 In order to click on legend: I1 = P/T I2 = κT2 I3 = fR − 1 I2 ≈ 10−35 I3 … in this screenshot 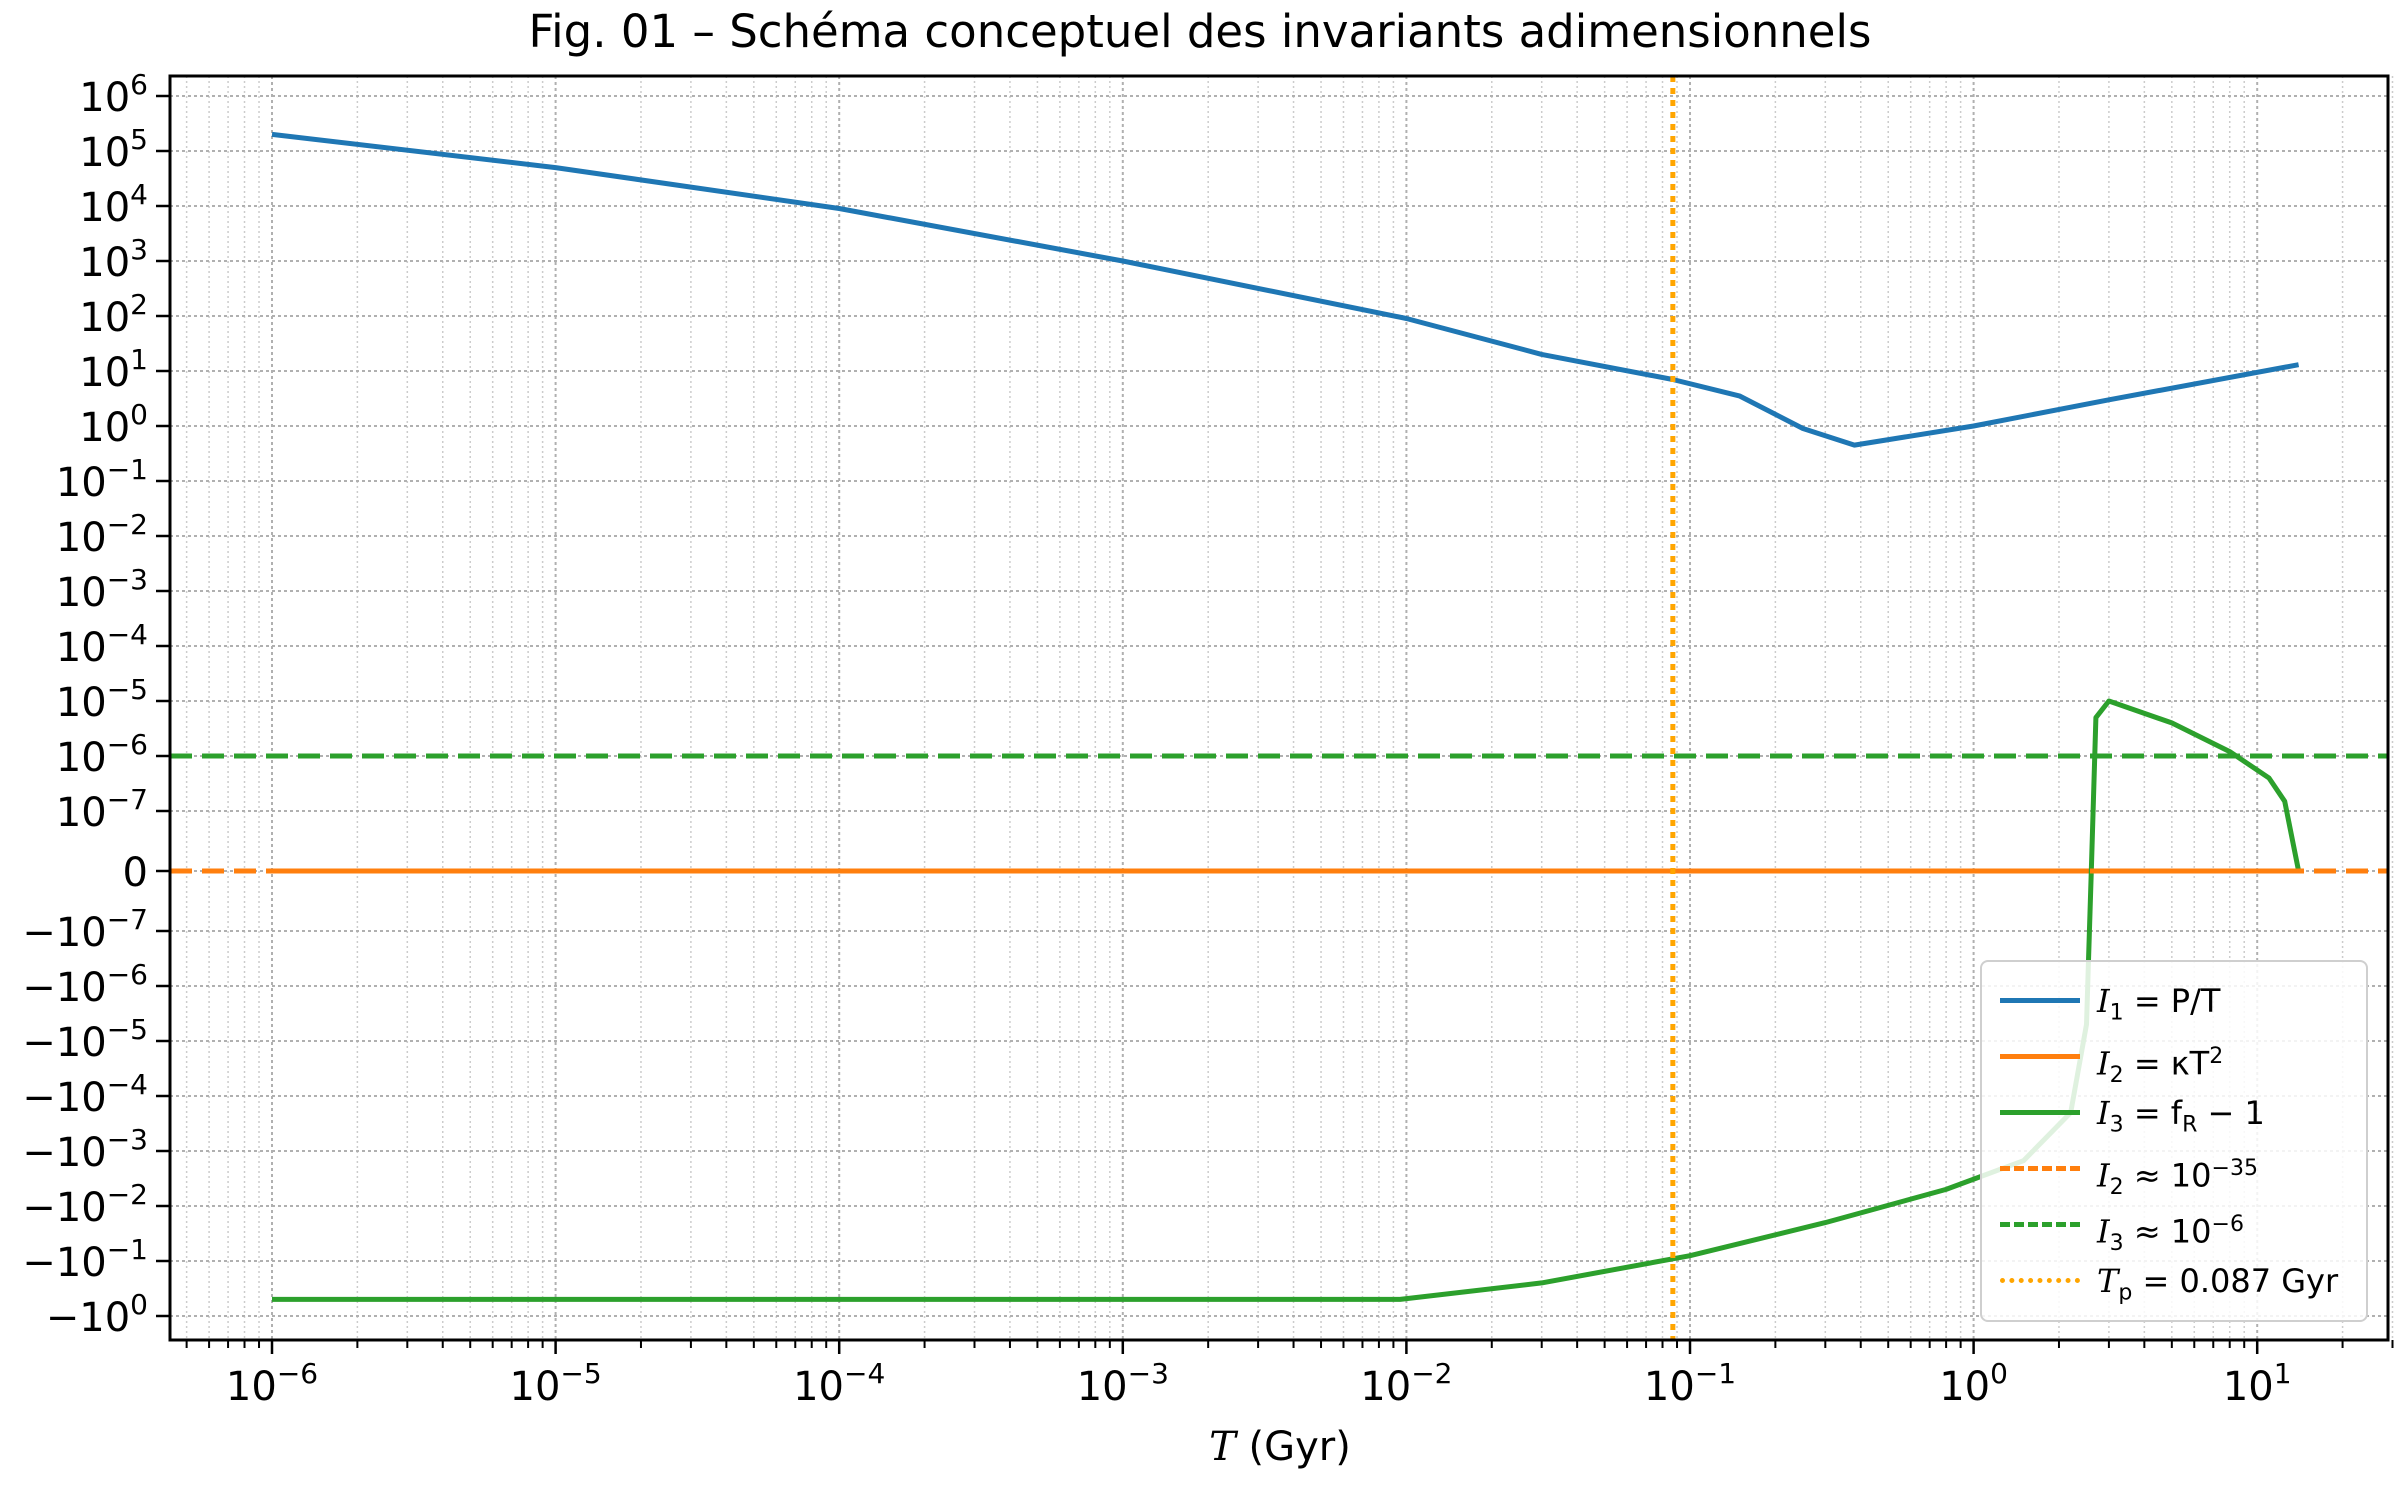, I will do `click(2174, 1141)`.